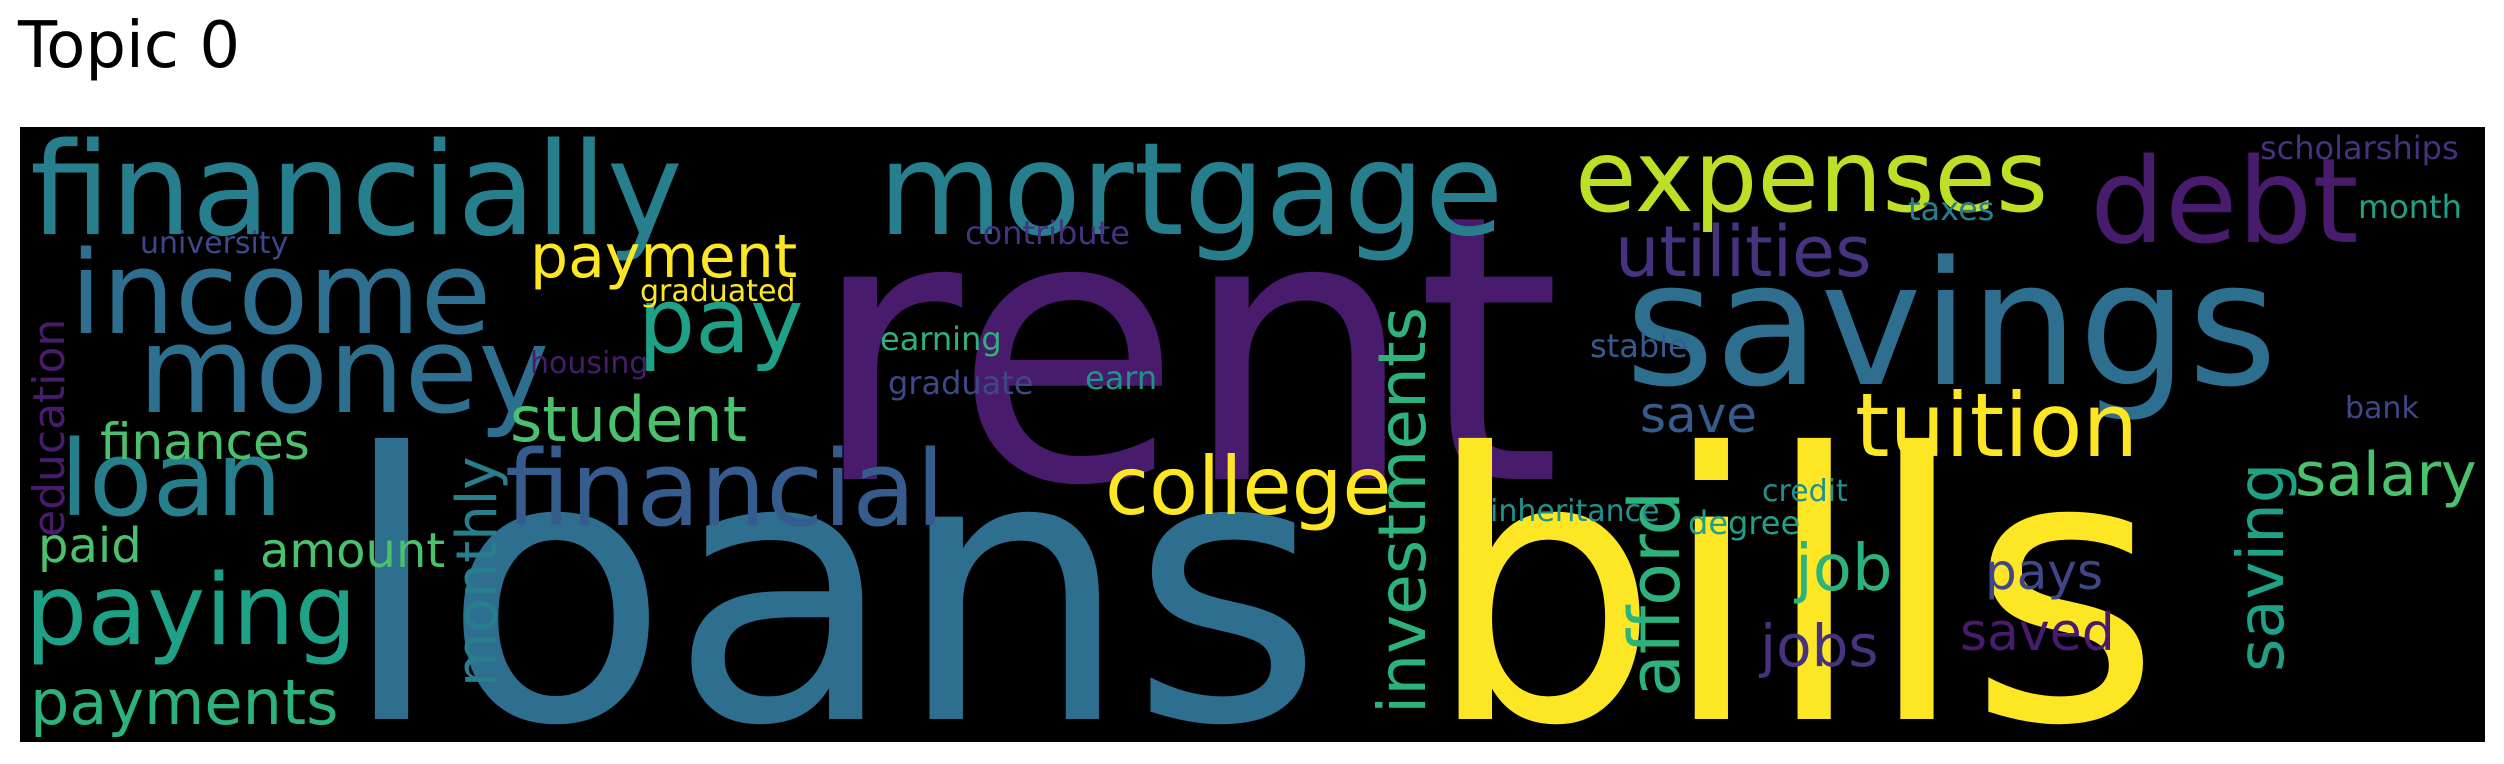 This screenshot has height=764, width=2504. What do you see at coordinates (1121, 378) in the screenshot?
I see `word-graduate: earn` at bounding box center [1121, 378].